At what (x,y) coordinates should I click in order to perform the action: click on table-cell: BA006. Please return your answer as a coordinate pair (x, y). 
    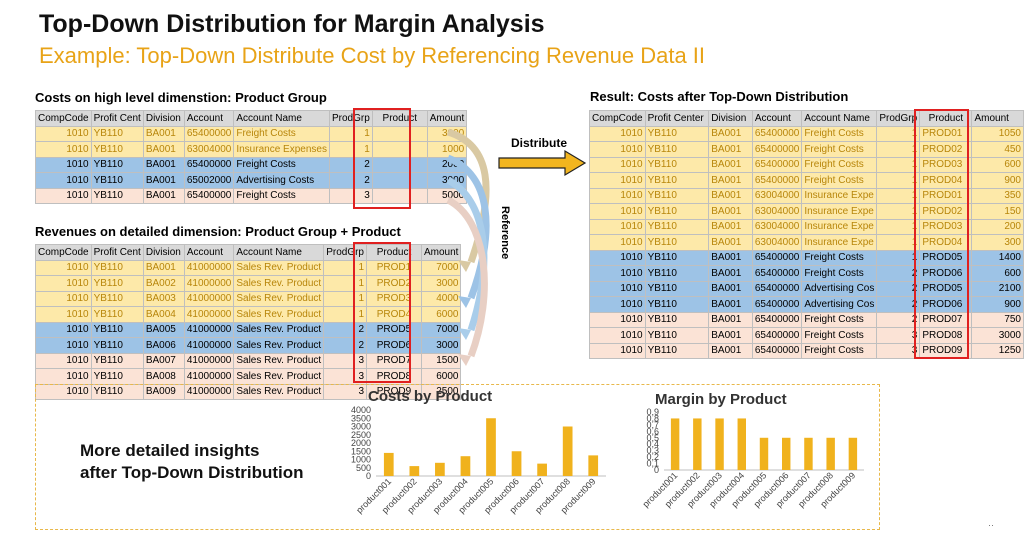
    Looking at the image, I should click on (163, 345).